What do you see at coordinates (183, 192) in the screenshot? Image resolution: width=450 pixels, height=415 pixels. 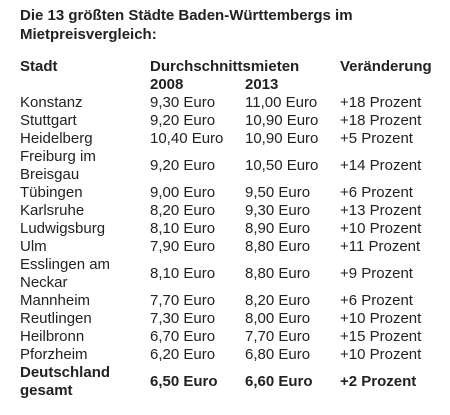 I see `table-cell: 9,00 Euro` at bounding box center [183, 192].